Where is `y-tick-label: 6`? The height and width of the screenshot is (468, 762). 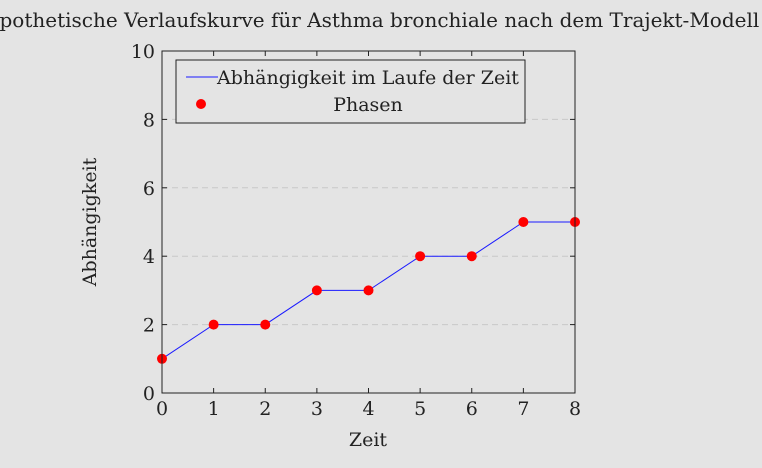 y-tick-label: 6 is located at coordinates (149, 189).